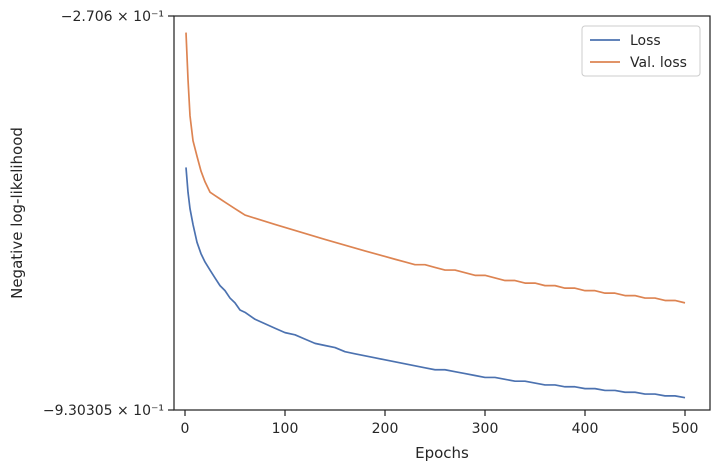  What do you see at coordinates (17, 213) in the screenshot?
I see `y-axis-label: Negative log-likelihood` at bounding box center [17, 213].